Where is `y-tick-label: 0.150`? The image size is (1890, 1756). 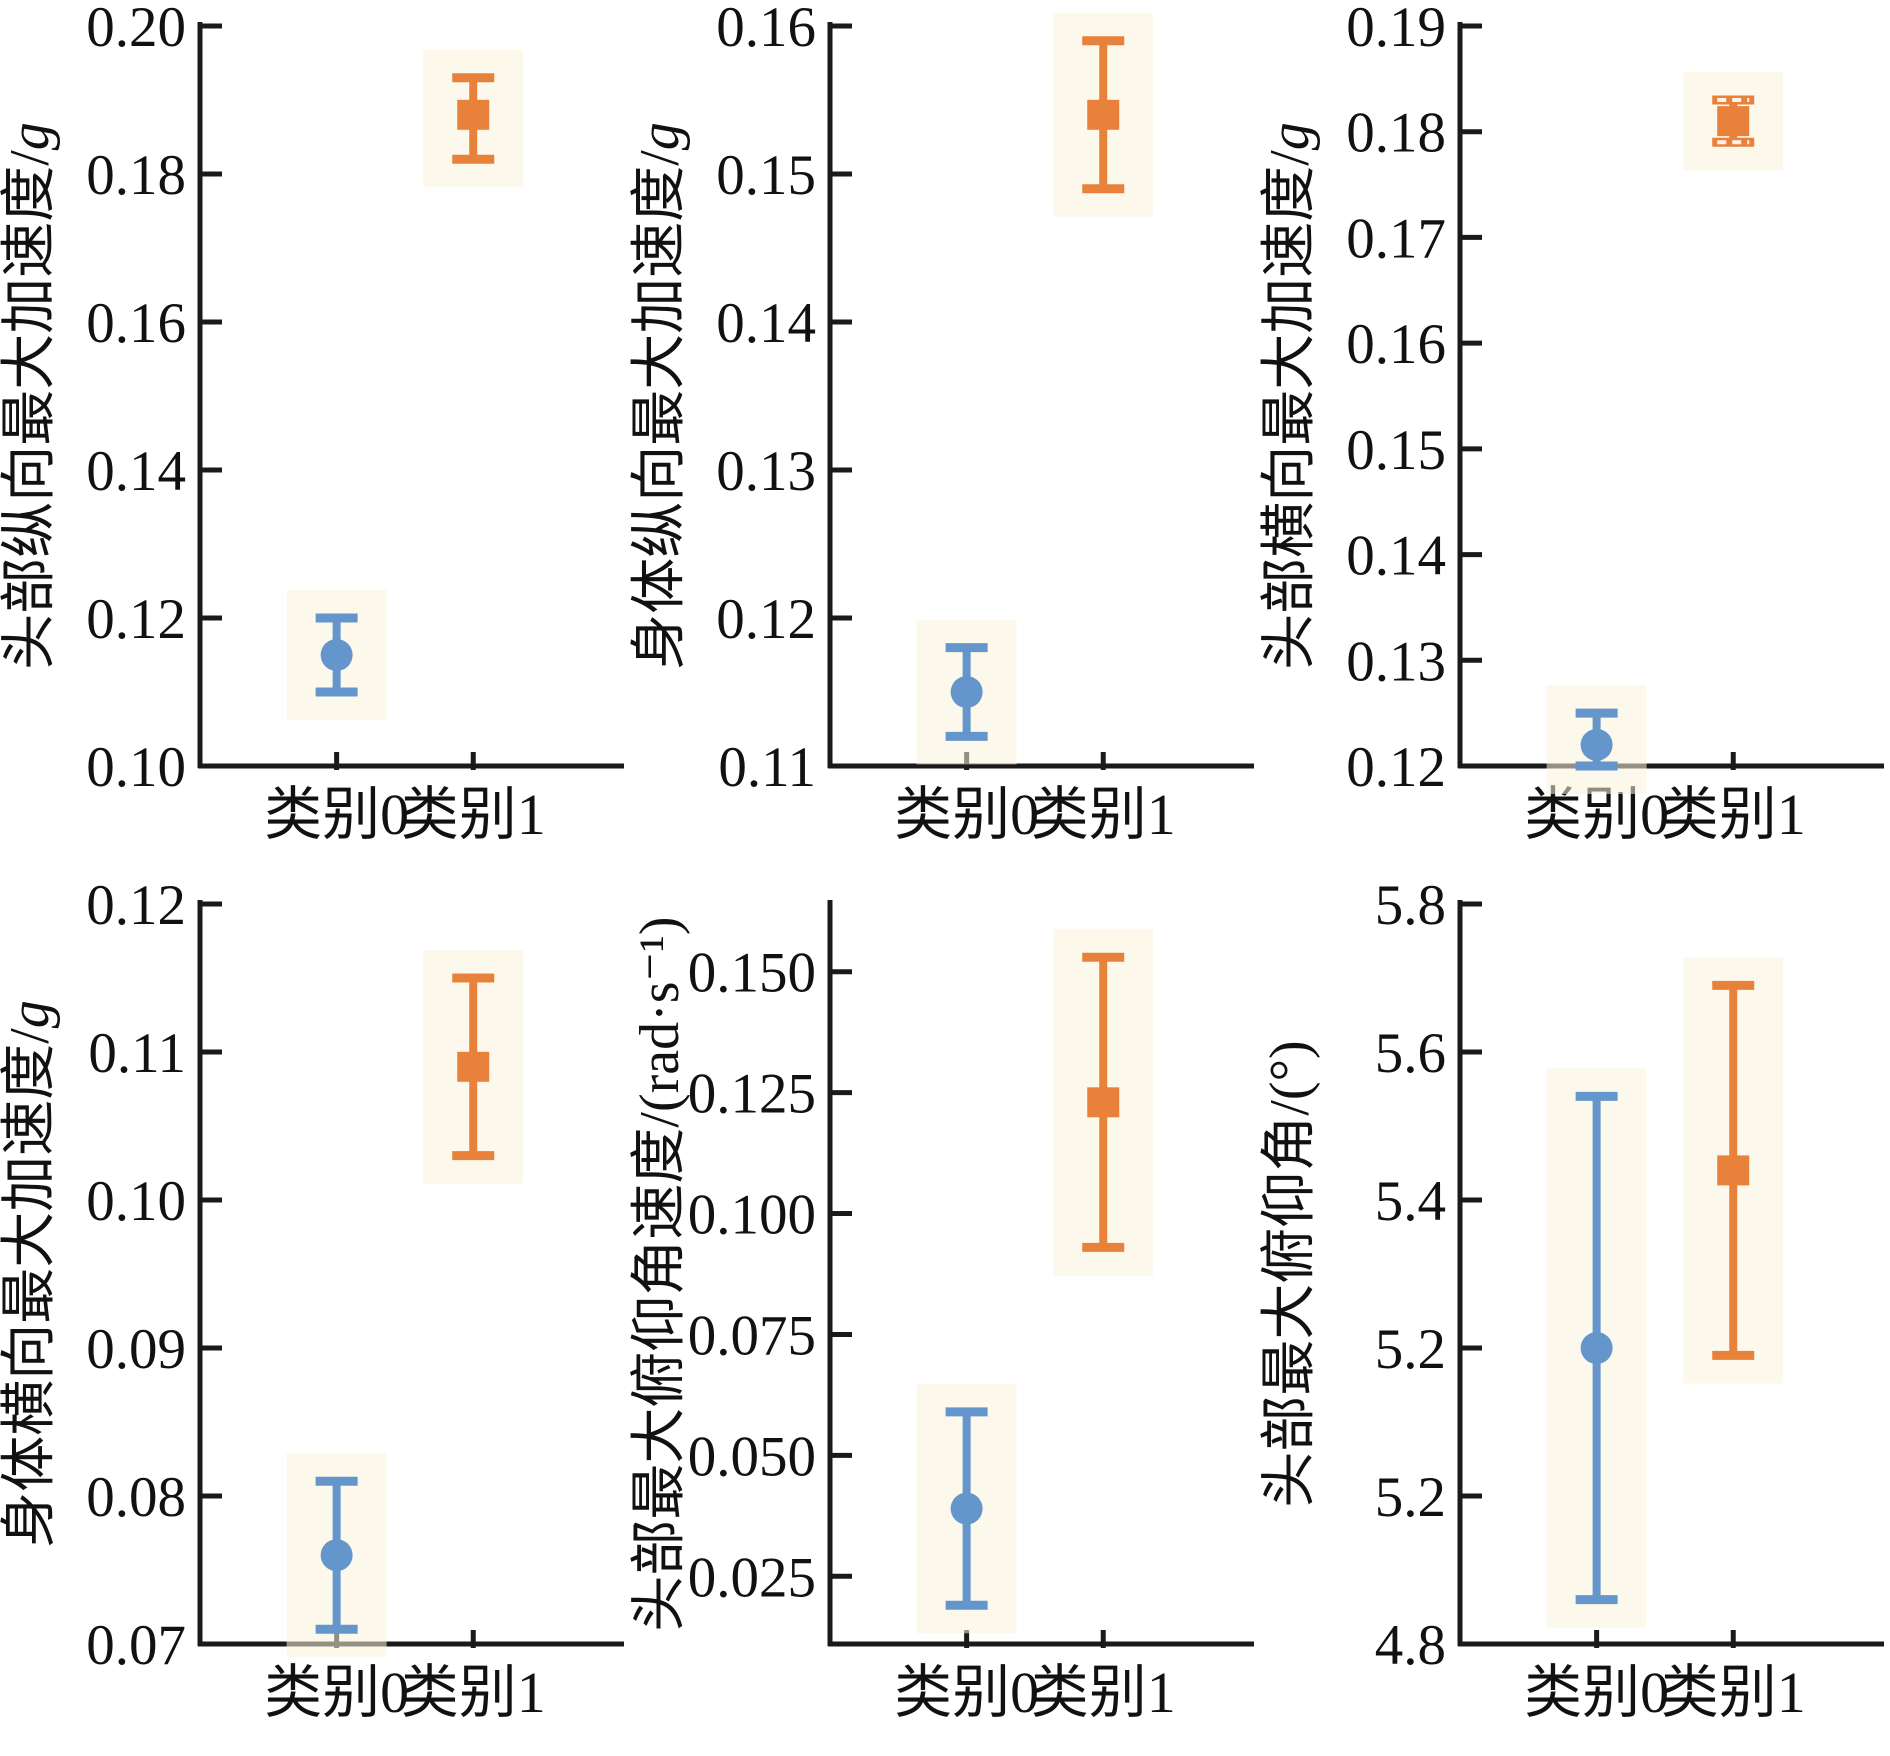
y-tick-label: 0.150 is located at coordinates (752, 973).